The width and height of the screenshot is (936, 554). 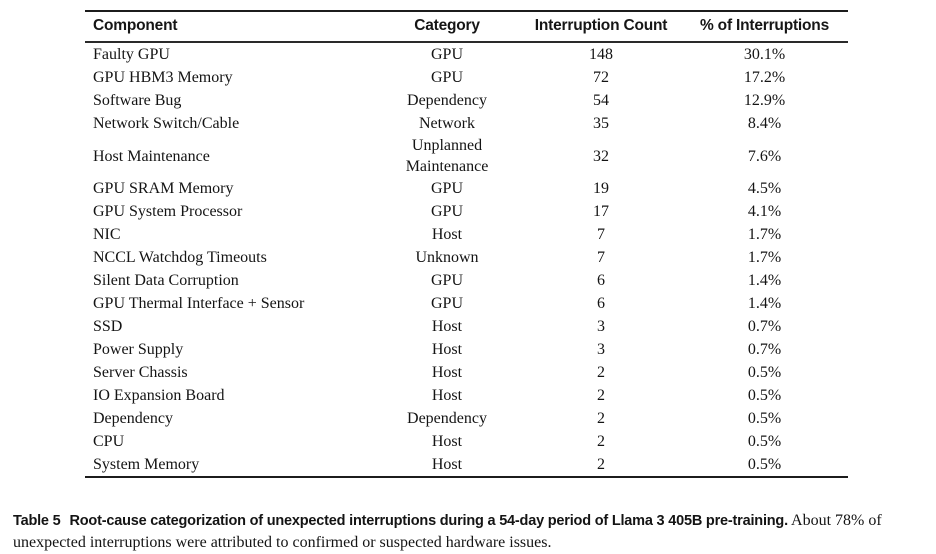 I want to click on column-header-pct-of-interruptions: % of Interruptions, so click(x=764, y=27).